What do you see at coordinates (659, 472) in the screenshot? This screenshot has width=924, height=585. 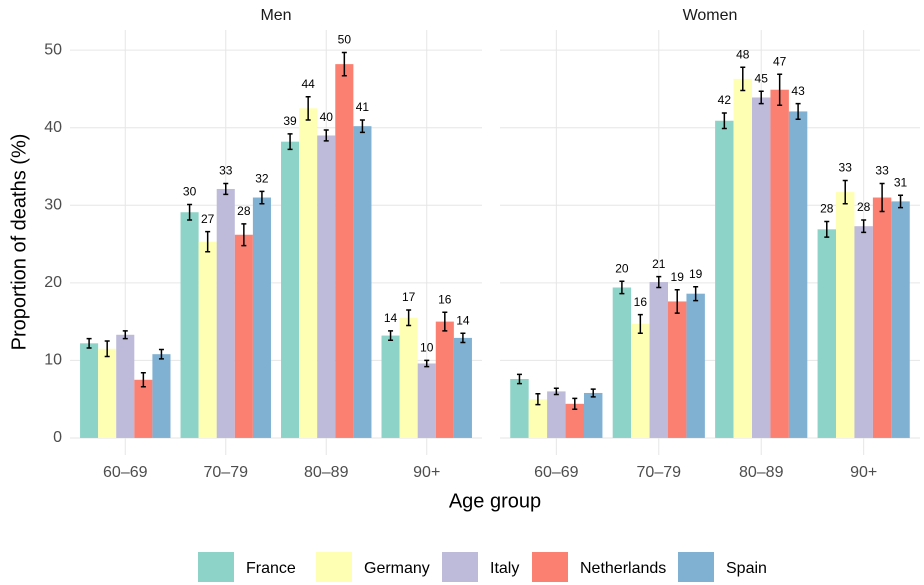 I see `x-tick-label: 70–79` at bounding box center [659, 472].